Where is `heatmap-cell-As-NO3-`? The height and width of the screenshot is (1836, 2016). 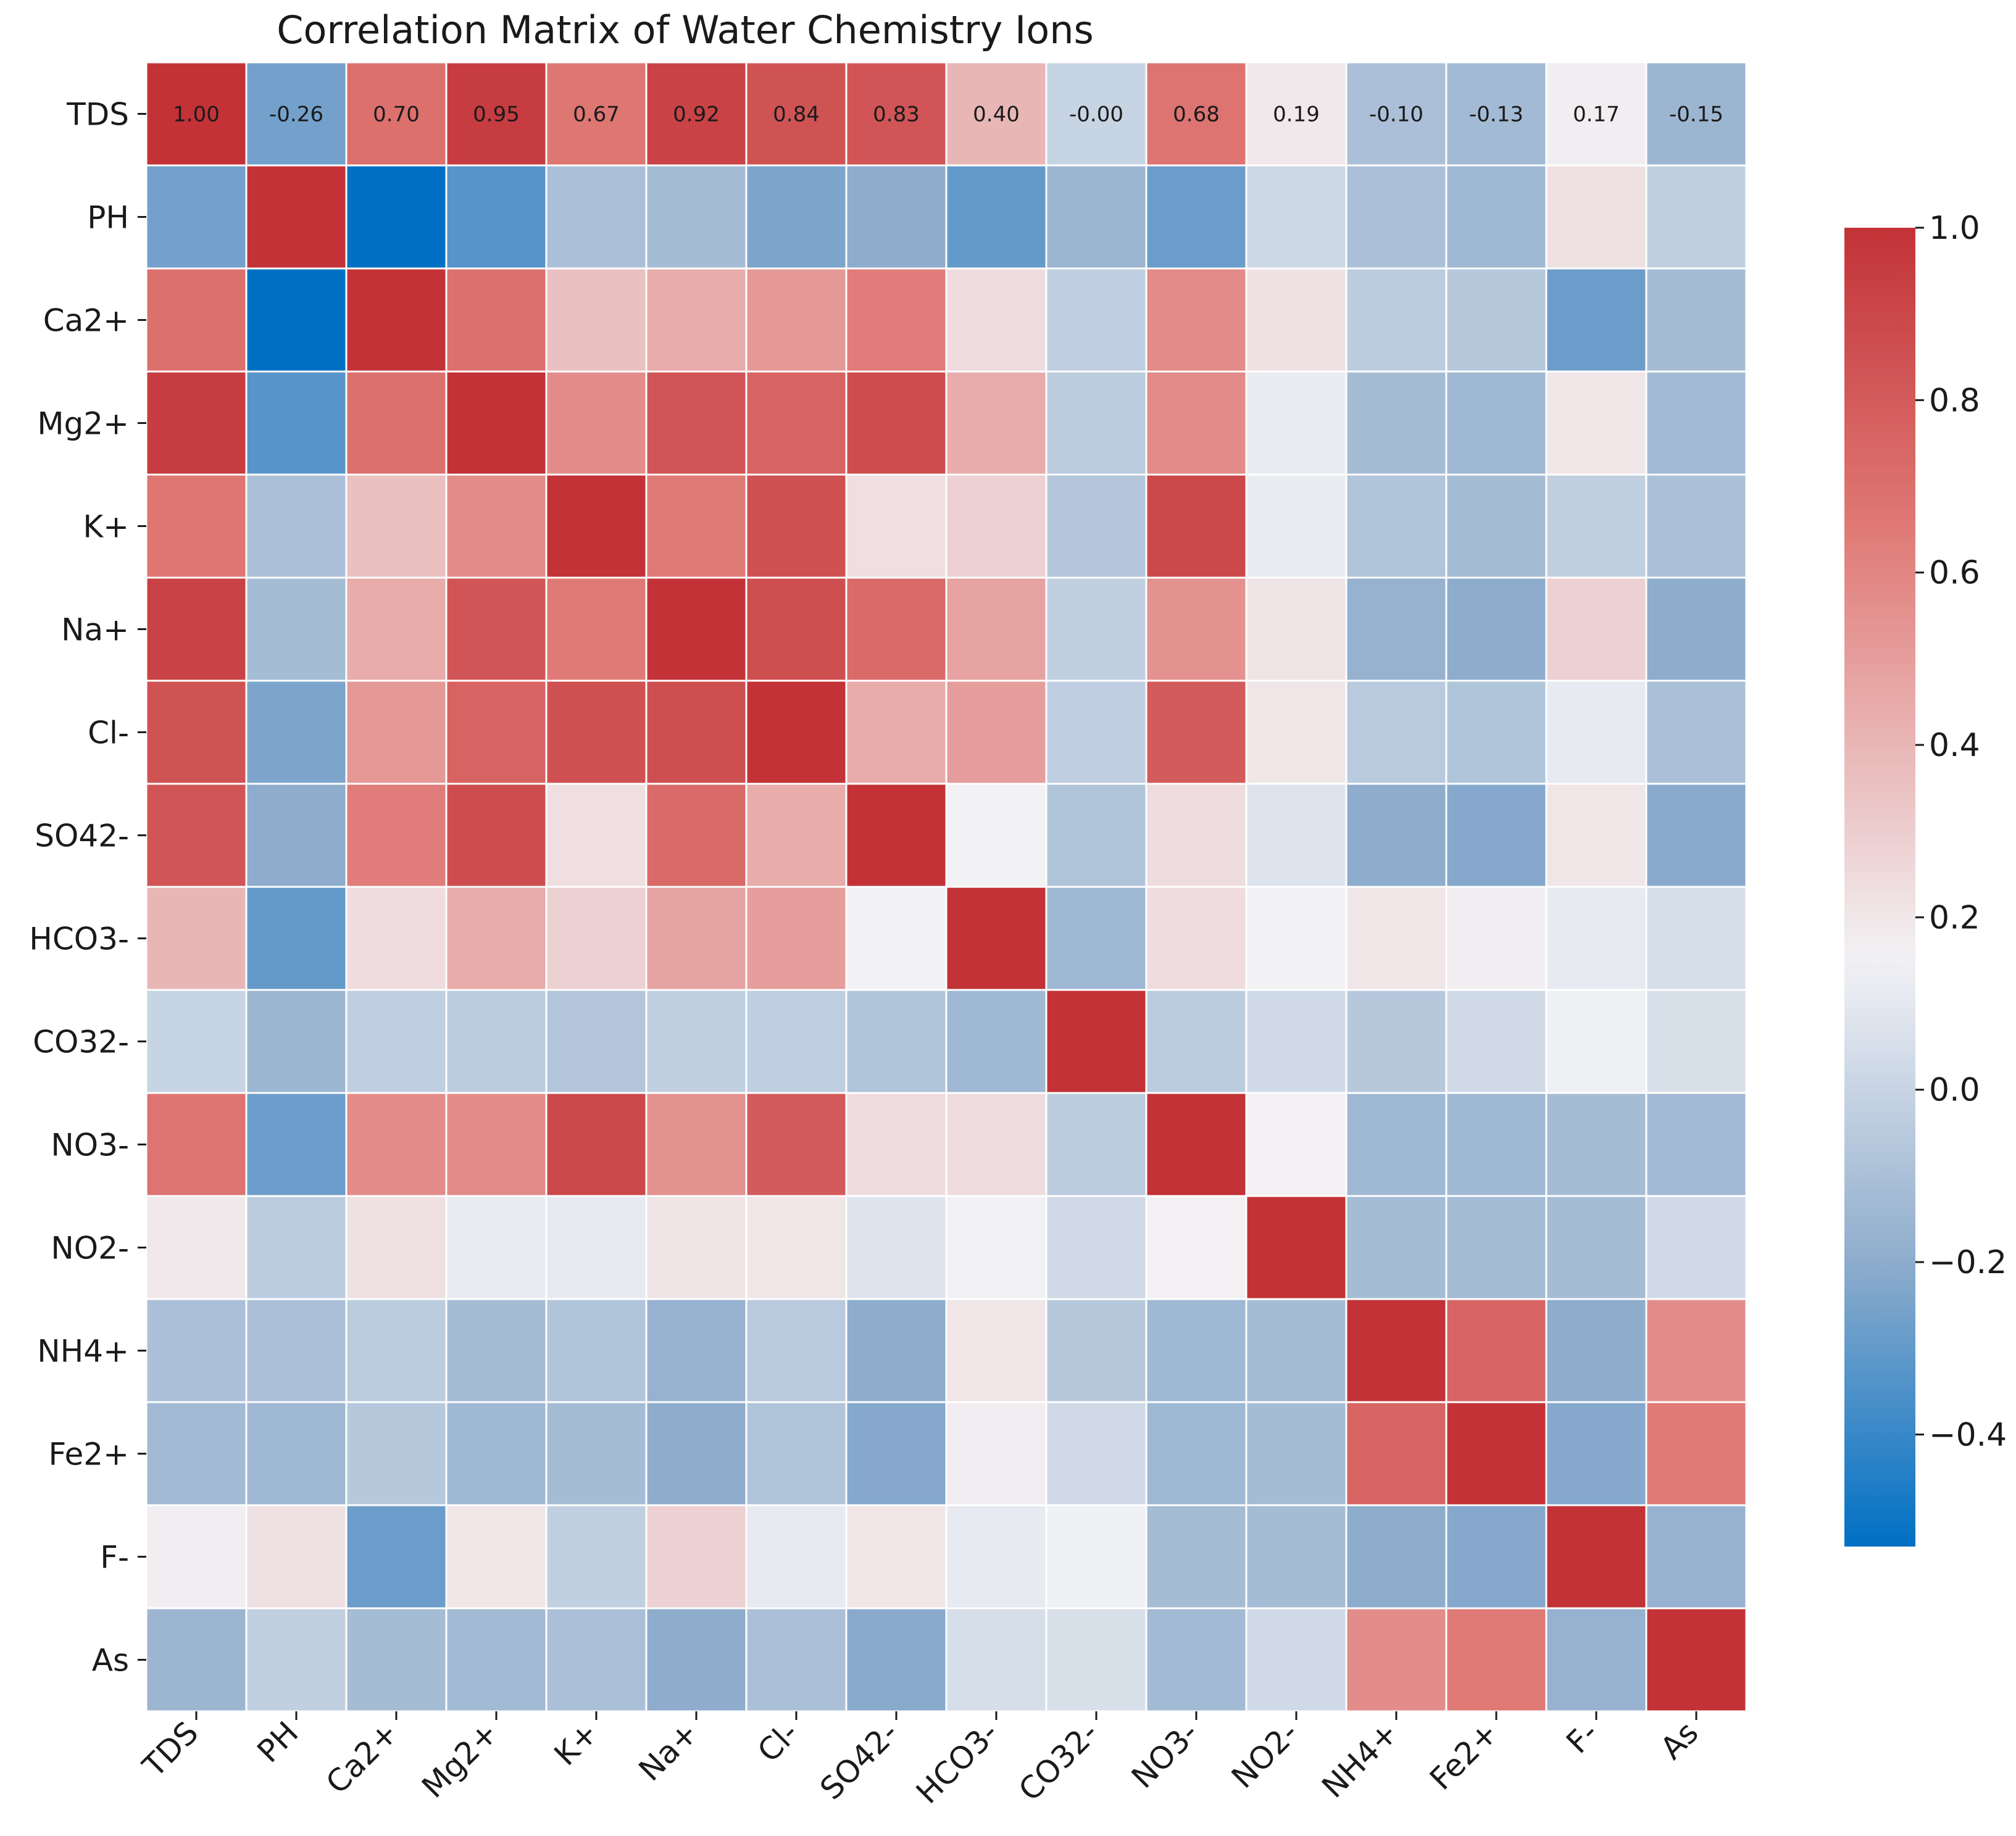
heatmap-cell-As-NO3- is located at coordinates (1196, 1660).